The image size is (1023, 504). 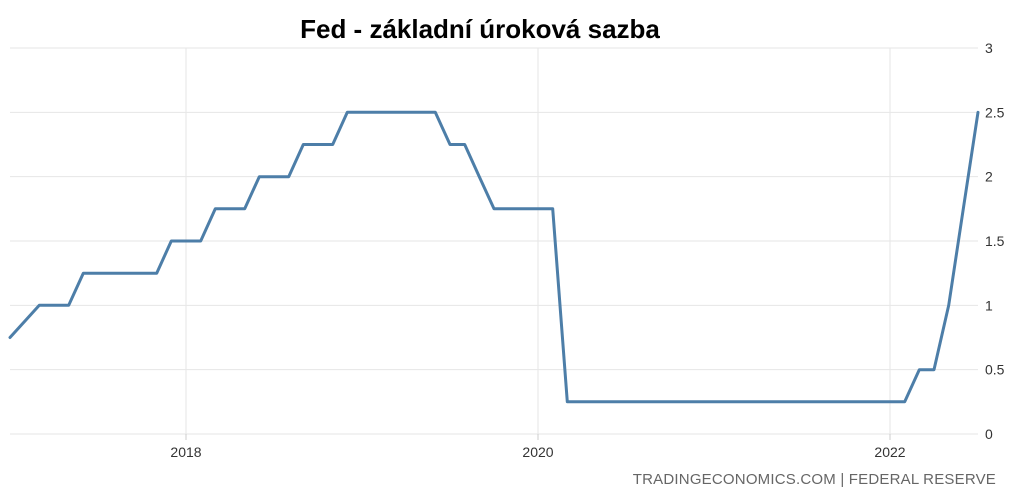 I want to click on source-credit: TRADINGECONOMICS.COM | FEDERAL RESERVE, so click(x=814, y=479).